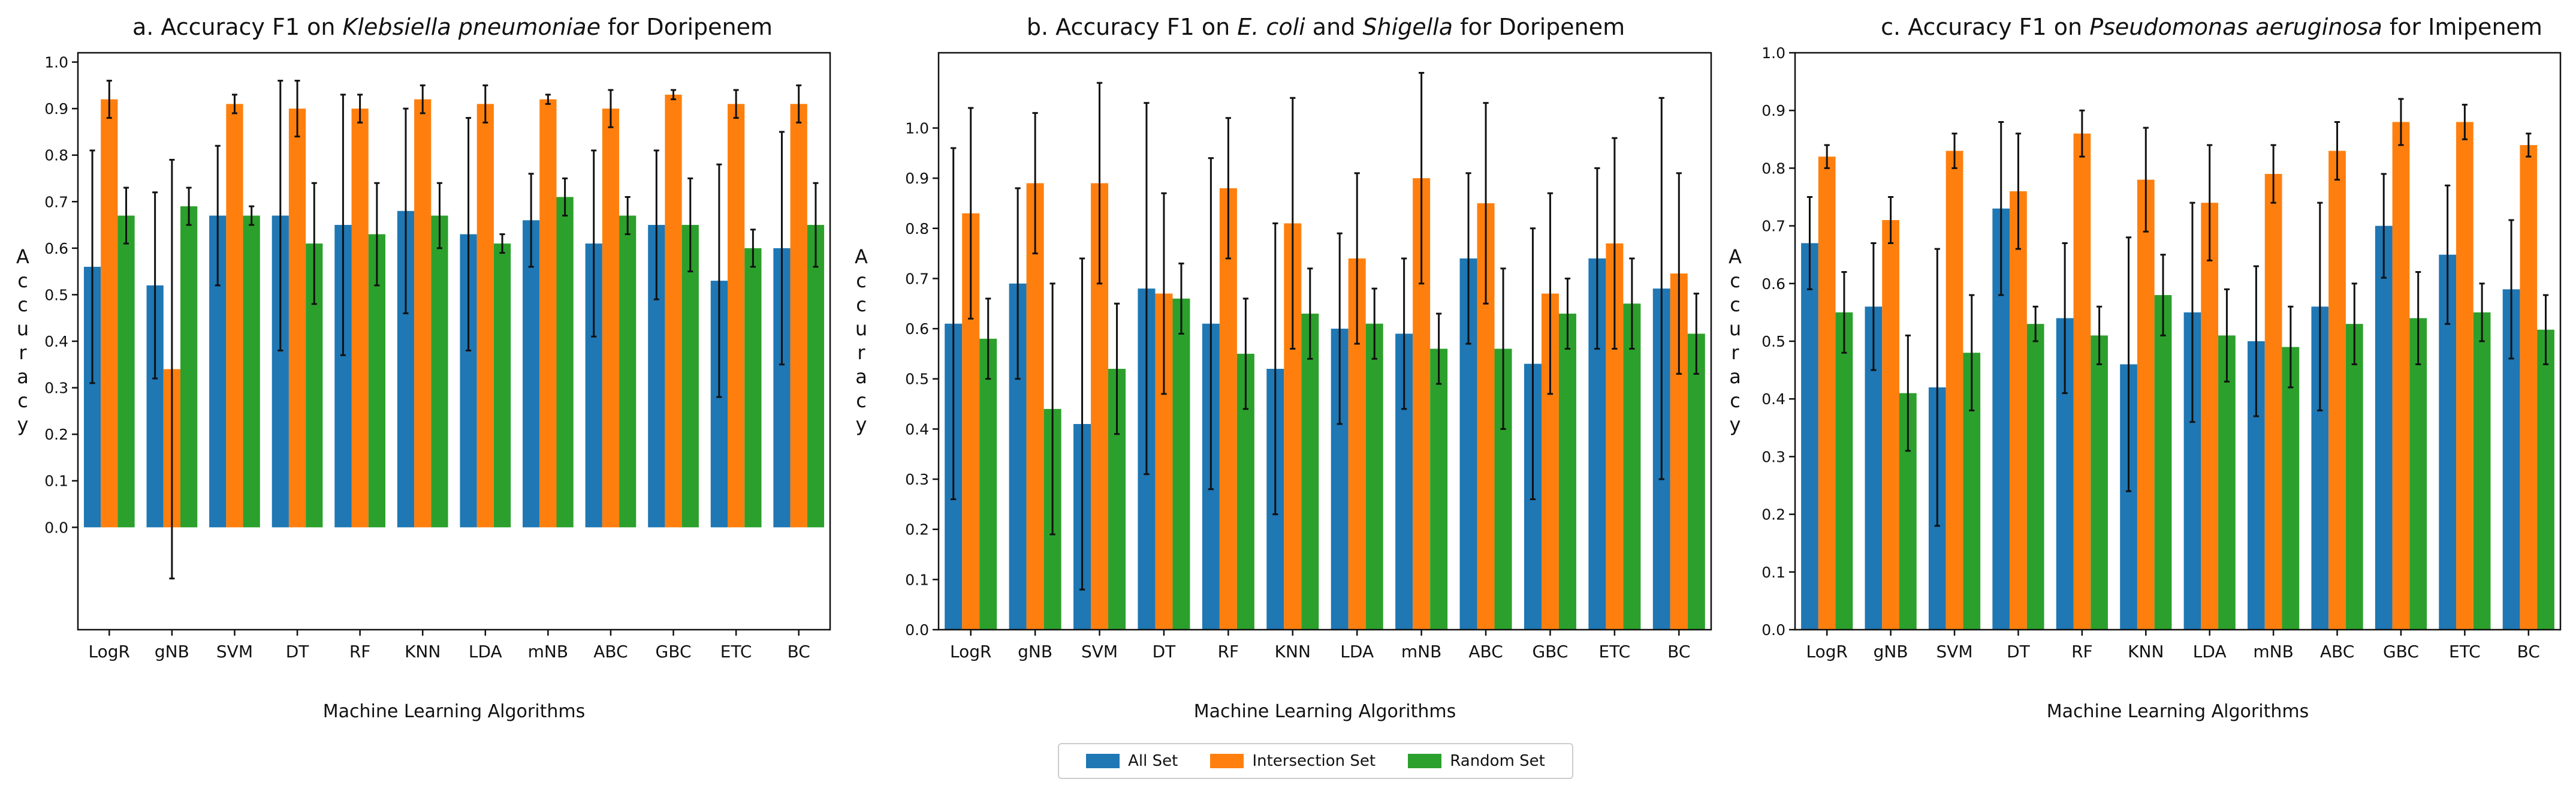 Image resolution: width=2576 pixels, height=788 pixels. What do you see at coordinates (439, 371) in the screenshot?
I see `bar-random-set-knn` at bounding box center [439, 371].